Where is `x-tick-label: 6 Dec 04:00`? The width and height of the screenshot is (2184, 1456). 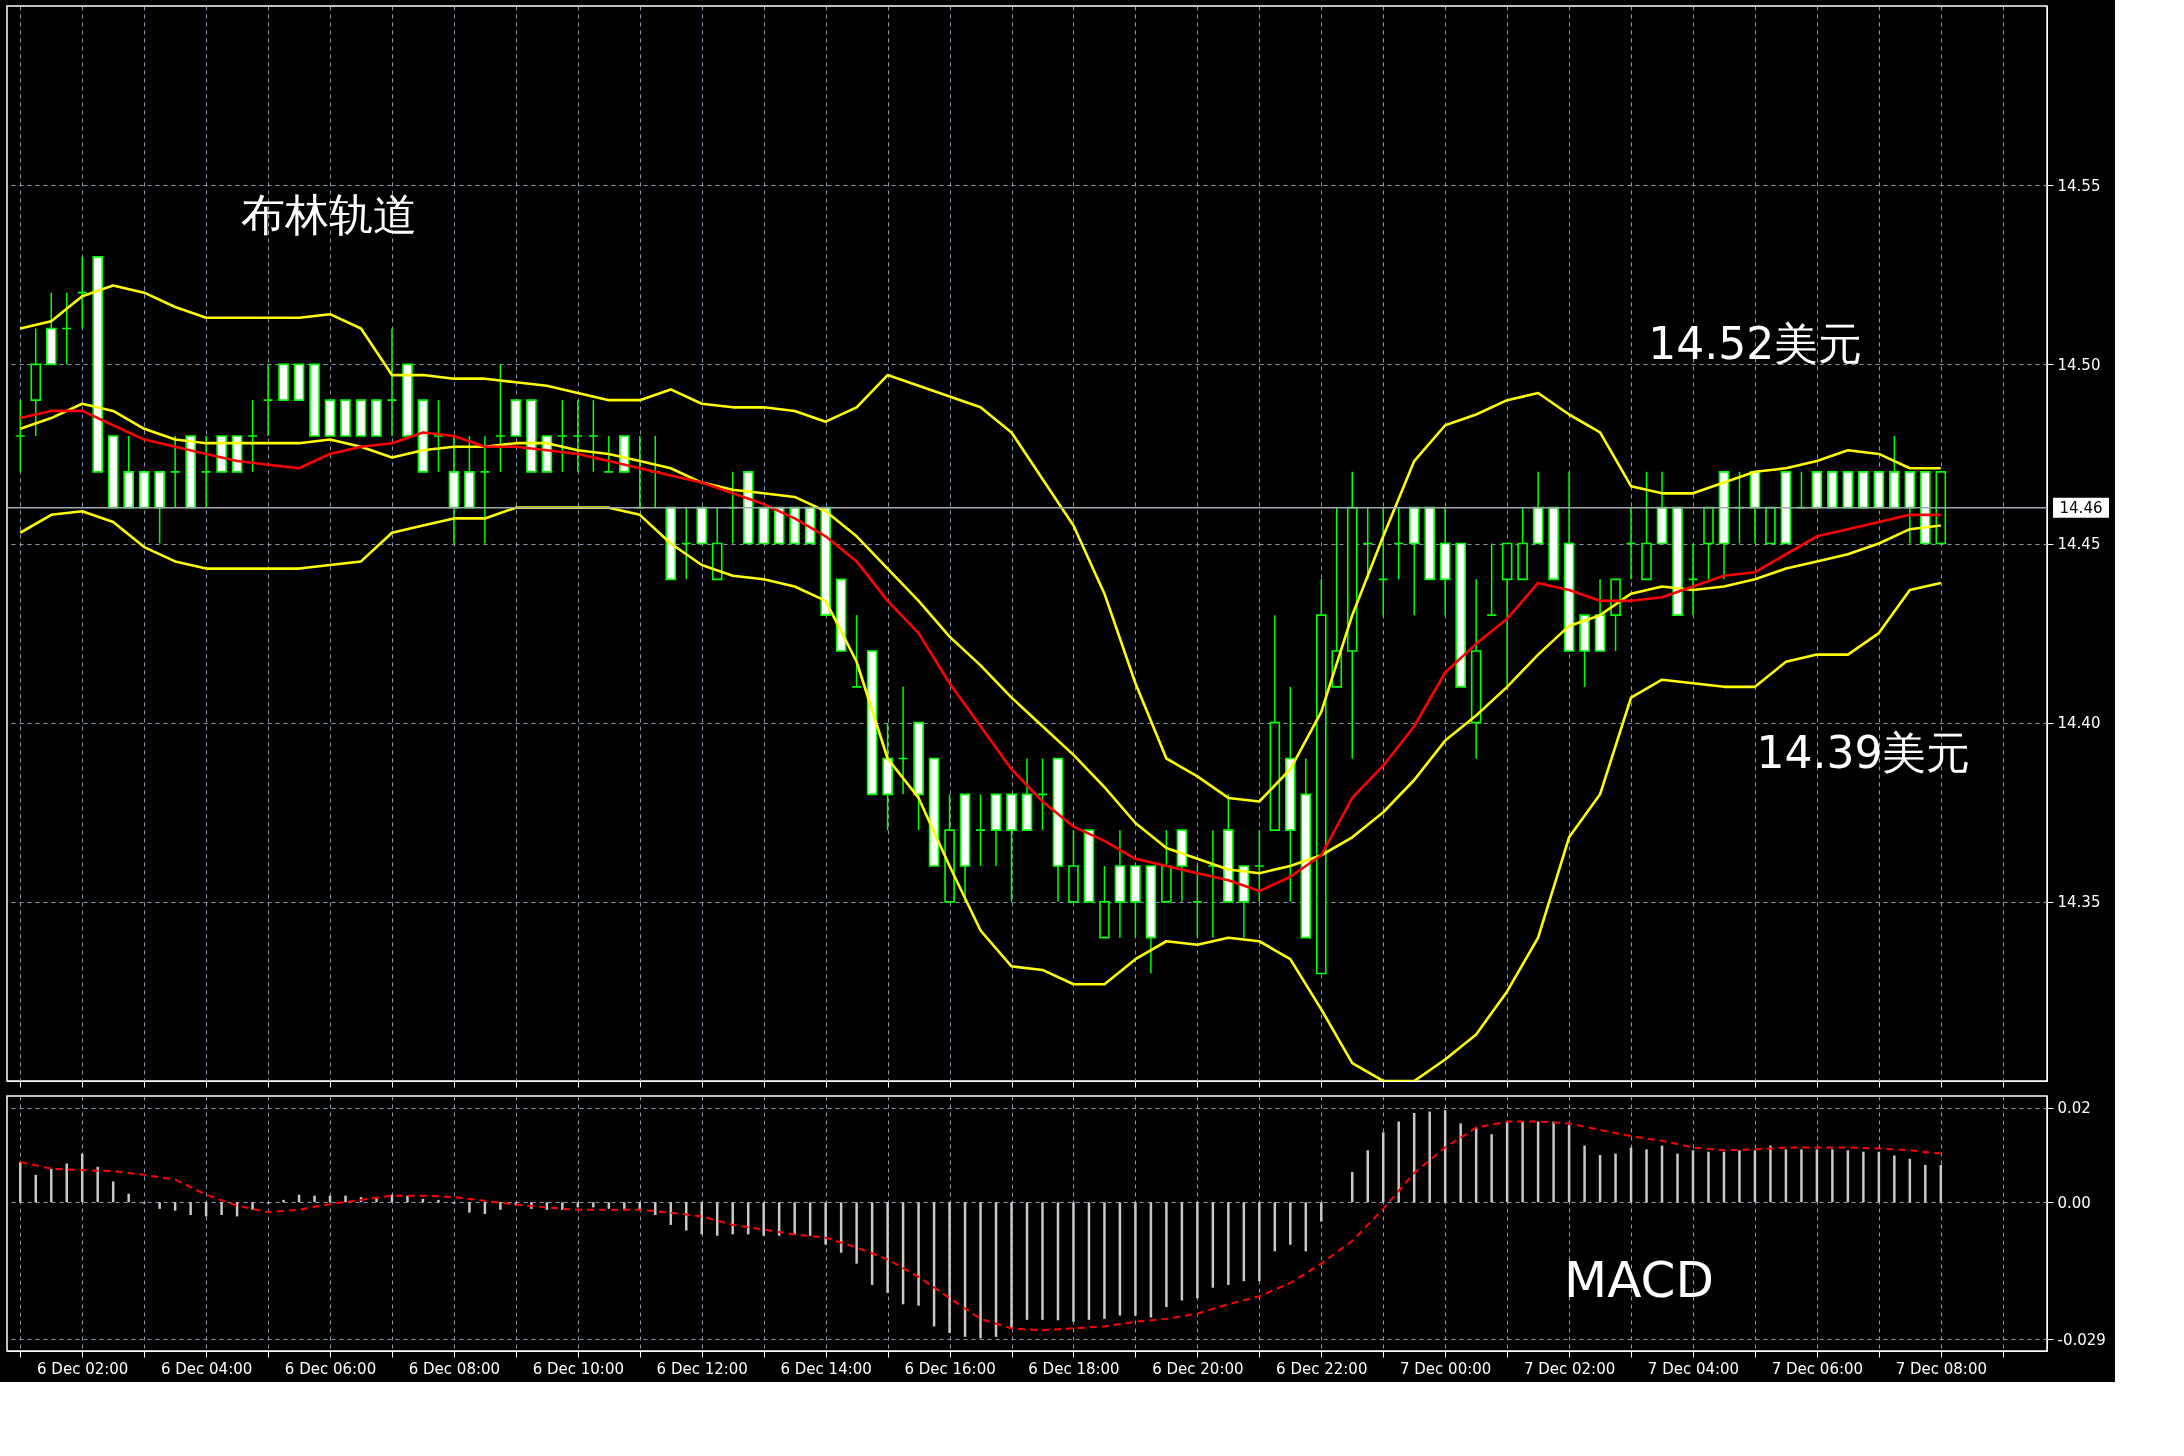 x-tick-label: 6 Dec 04:00 is located at coordinates (206, 1368).